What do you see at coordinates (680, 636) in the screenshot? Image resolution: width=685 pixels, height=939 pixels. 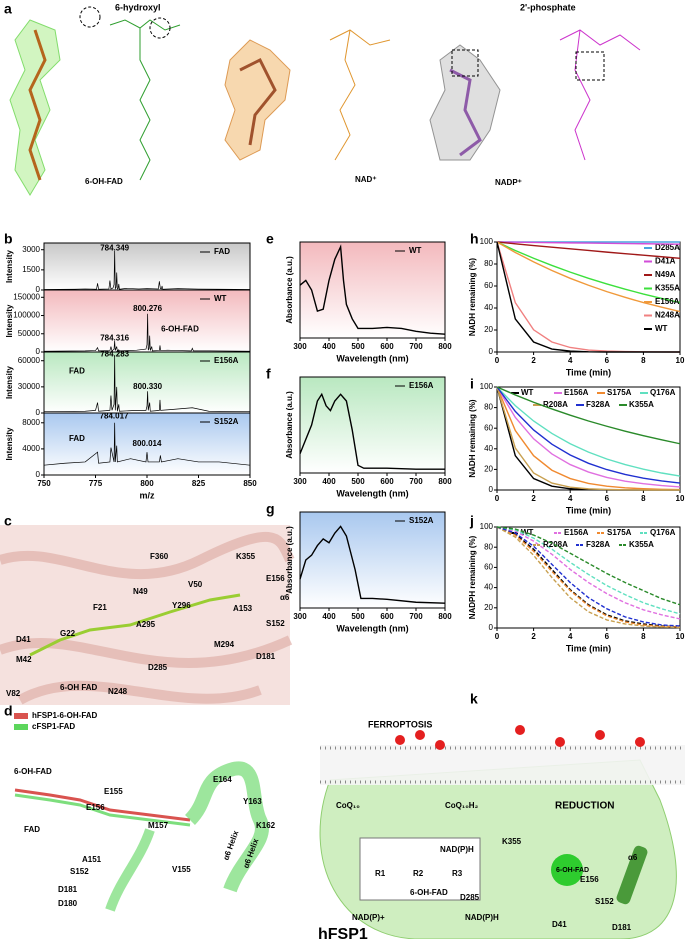 I see `x-tick-label: 10` at bounding box center [680, 636].